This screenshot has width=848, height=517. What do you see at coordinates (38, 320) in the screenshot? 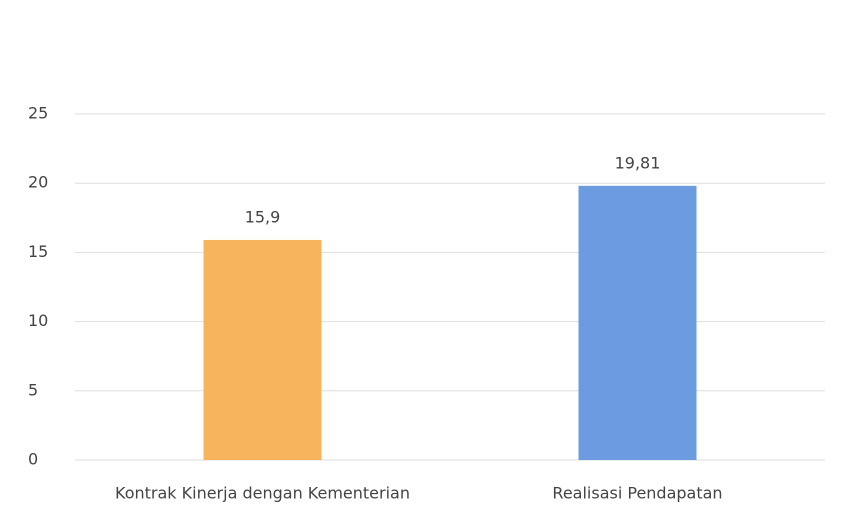
I see `y-tick-label: 10` at bounding box center [38, 320].